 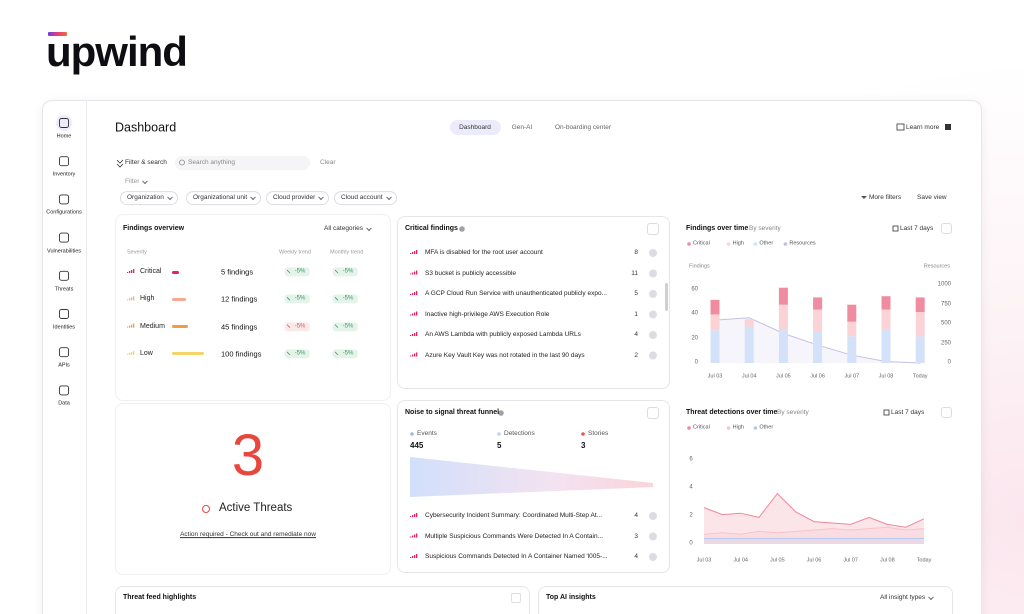 I want to click on tab: Dashboard, so click(x=475, y=127).